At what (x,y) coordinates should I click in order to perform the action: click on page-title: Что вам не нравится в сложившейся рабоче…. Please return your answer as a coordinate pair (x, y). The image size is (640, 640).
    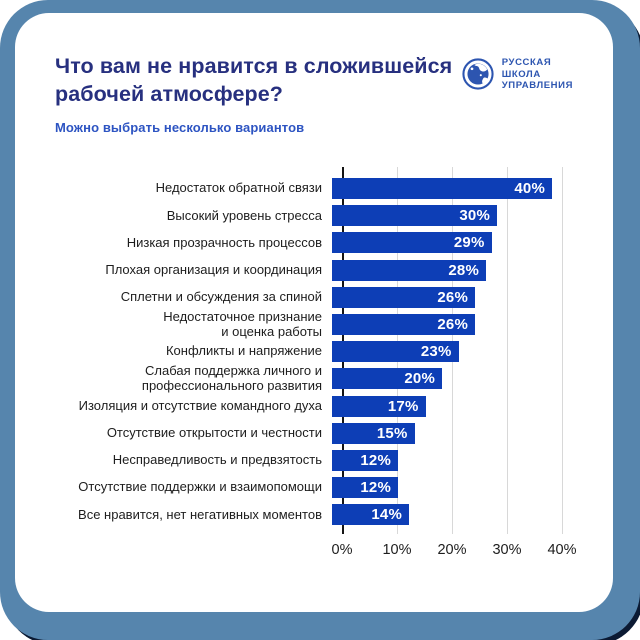
    Looking at the image, I should click on (254, 80).